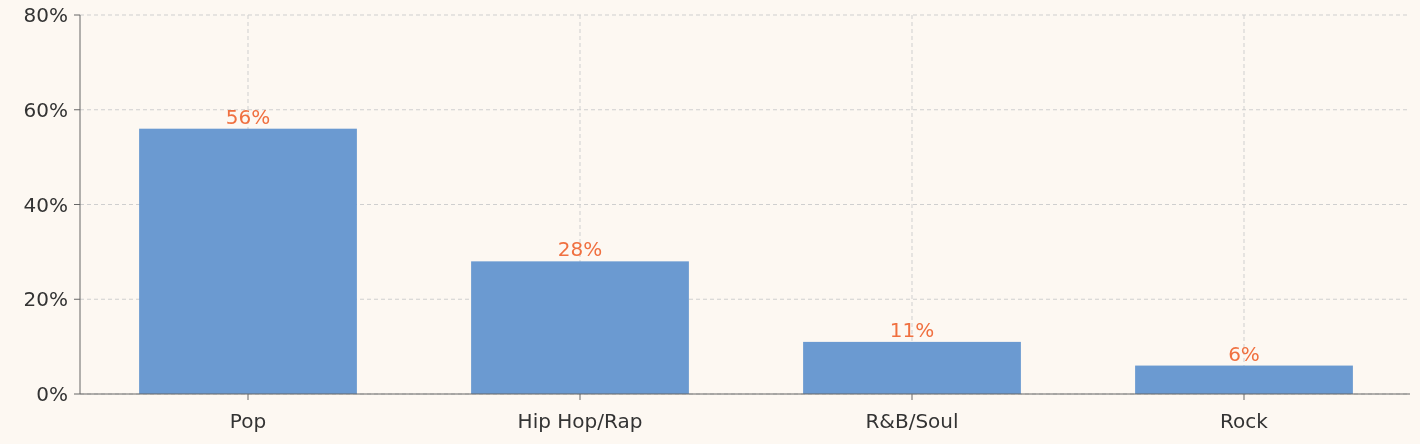  I want to click on data-label: 11%, so click(912, 329).